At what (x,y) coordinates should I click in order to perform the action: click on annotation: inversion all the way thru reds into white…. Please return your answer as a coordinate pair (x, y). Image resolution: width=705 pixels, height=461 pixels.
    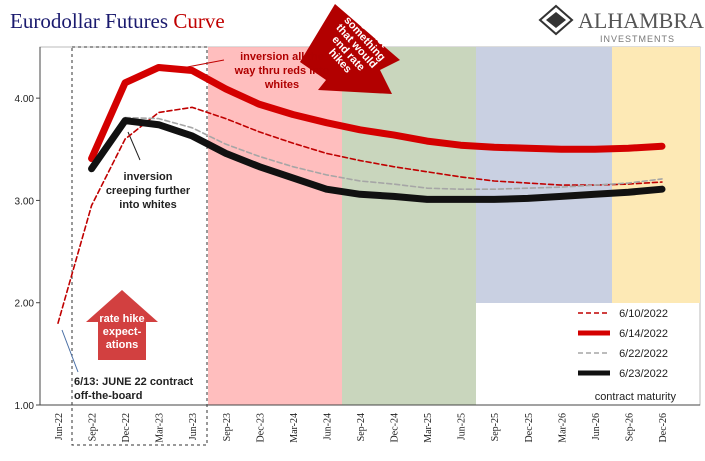
    Looking at the image, I should click on (282, 71).